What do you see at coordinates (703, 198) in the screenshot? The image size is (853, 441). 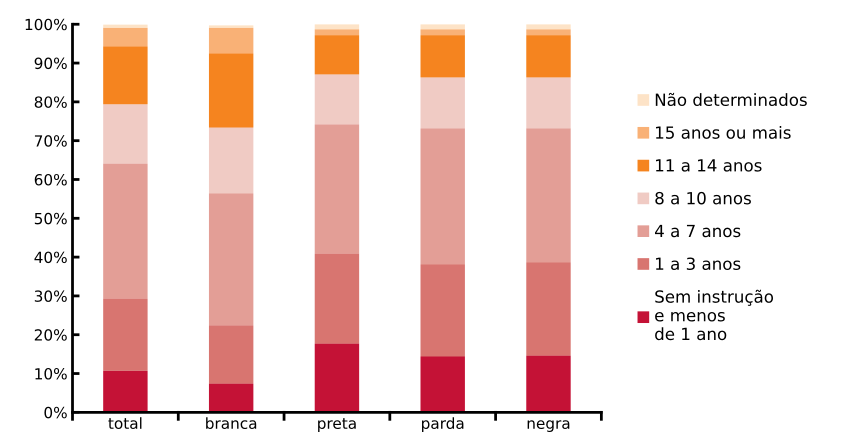 I see `legend-label: 8 a 10 anos` at bounding box center [703, 198].